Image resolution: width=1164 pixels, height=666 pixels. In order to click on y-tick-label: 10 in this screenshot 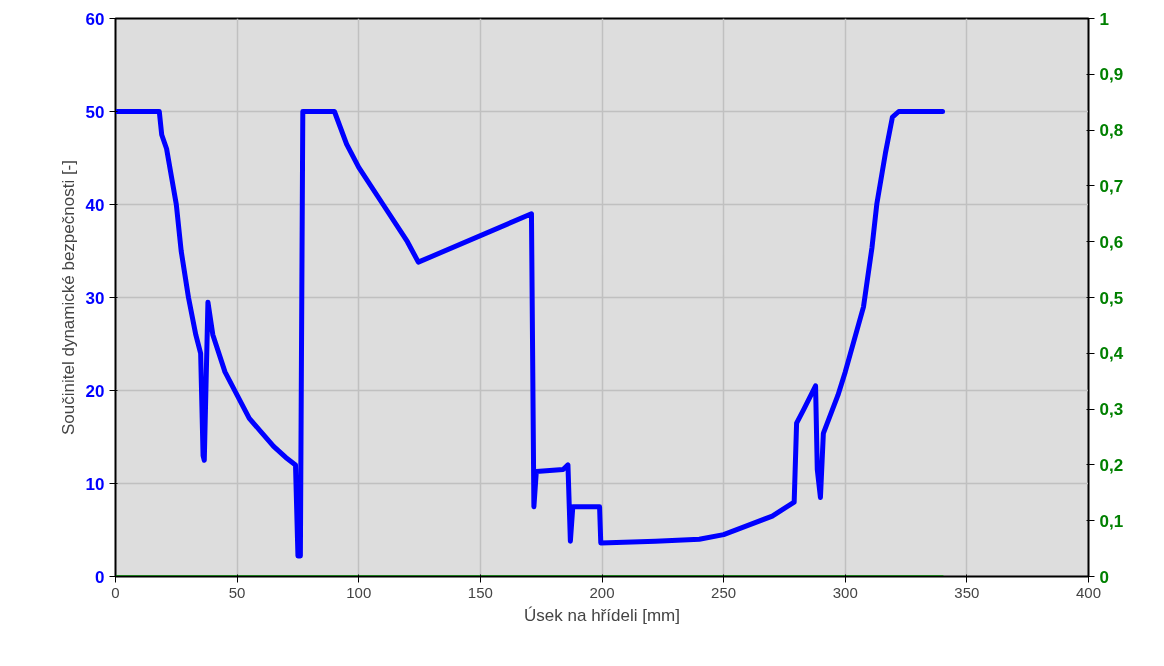, I will do `click(95, 484)`.